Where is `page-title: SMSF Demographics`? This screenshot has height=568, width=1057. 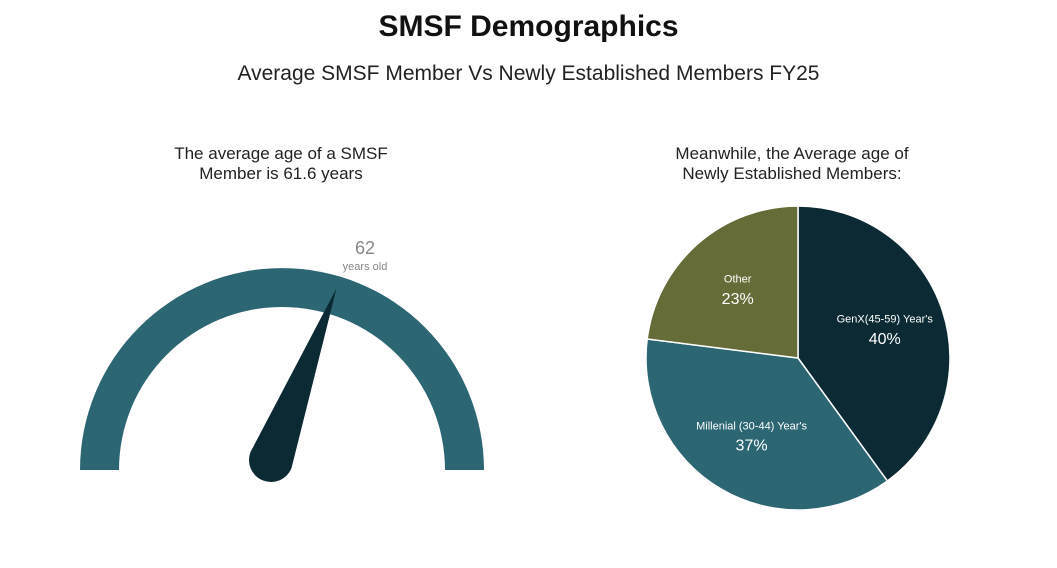 page-title: SMSF Demographics is located at coordinates (528, 26).